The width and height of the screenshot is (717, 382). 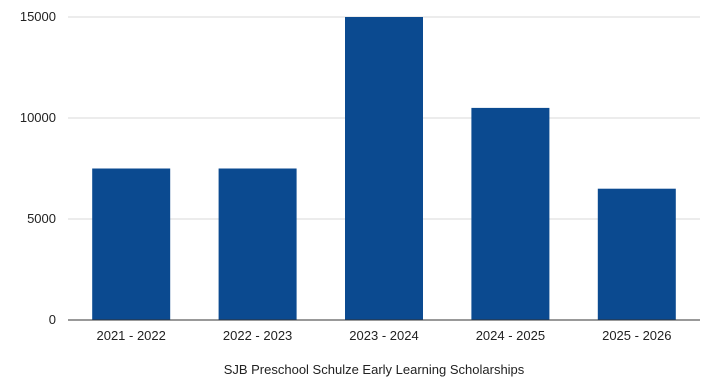 I want to click on x-tick-label: 2024 - 2025, so click(x=510, y=335).